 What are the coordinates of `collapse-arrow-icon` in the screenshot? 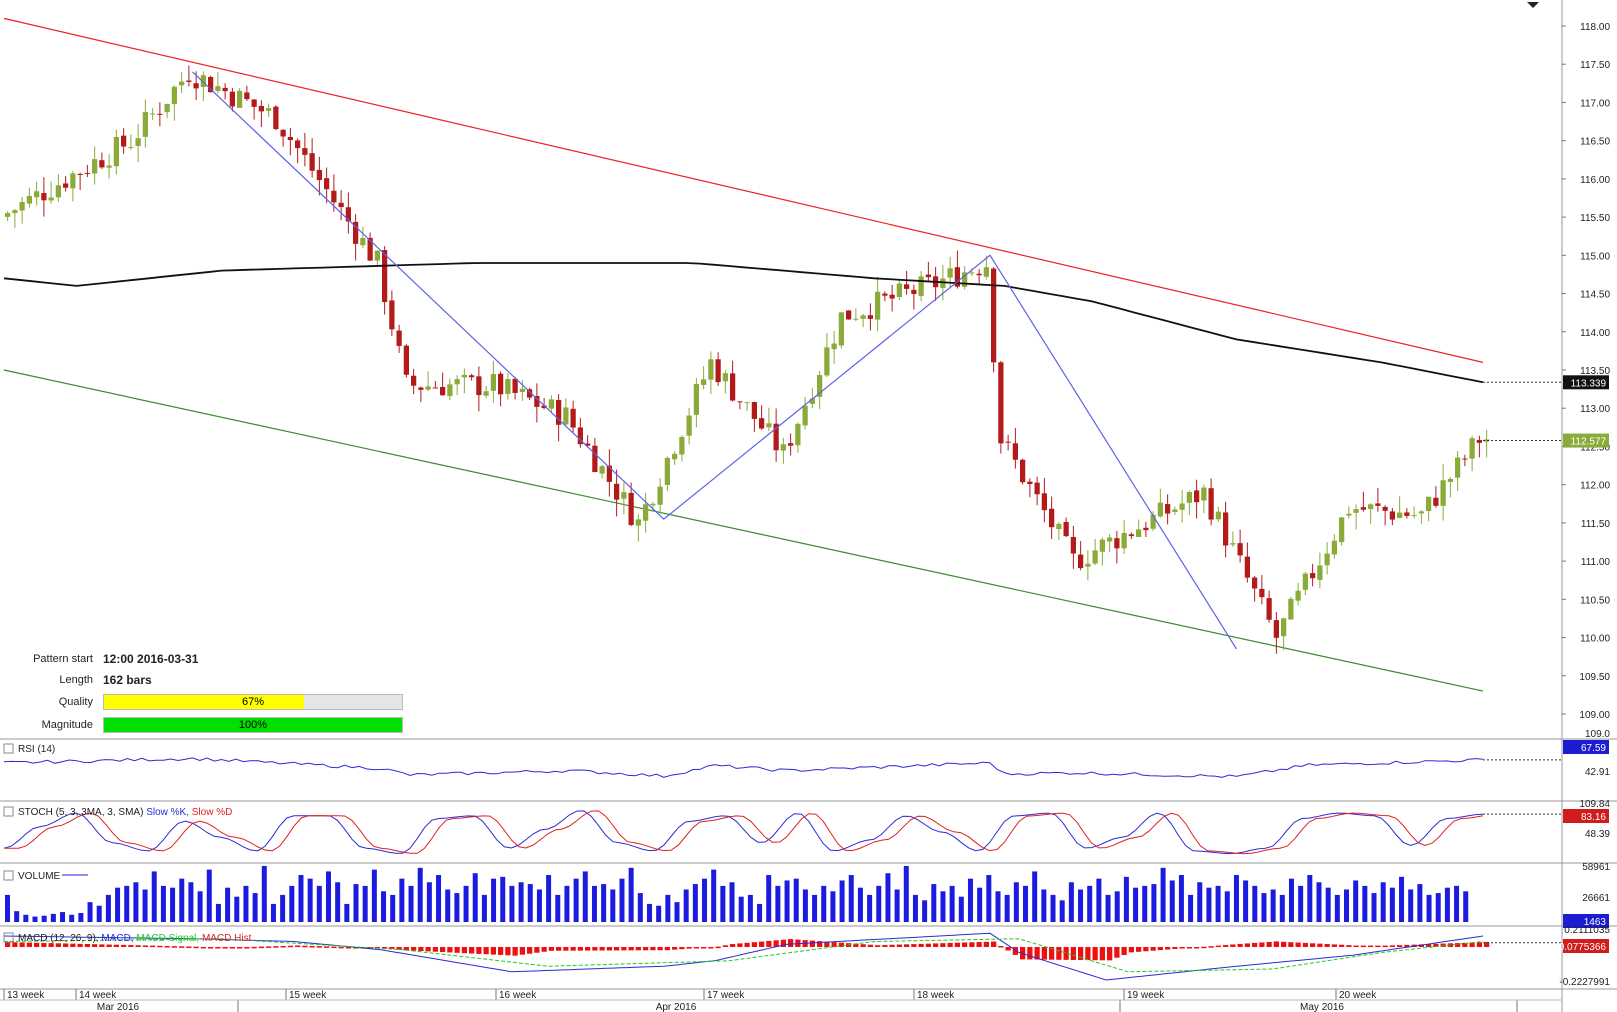 It's located at (1533, 5).